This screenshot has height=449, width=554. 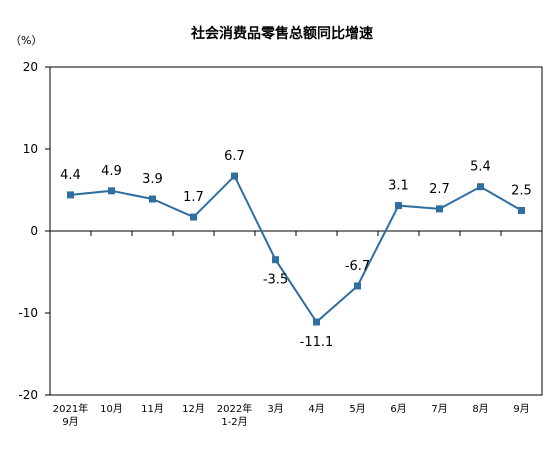 What do you see at coordinates (70, 175) in the screenshot?
I see `data-label: 4.4` at bounding box center [70, 175].